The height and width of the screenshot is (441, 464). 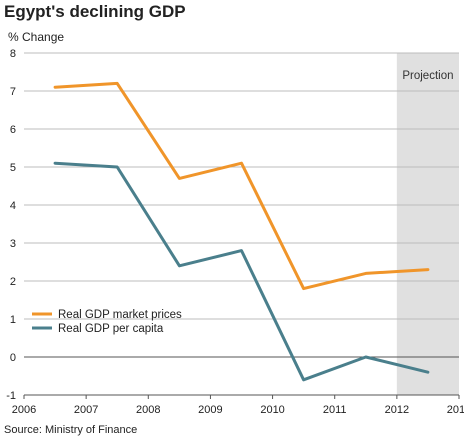 What do you see at coordinates (148, 410) in the screenshot?
I see `x-tick-label: 2008` at bounding box center [148, 410].